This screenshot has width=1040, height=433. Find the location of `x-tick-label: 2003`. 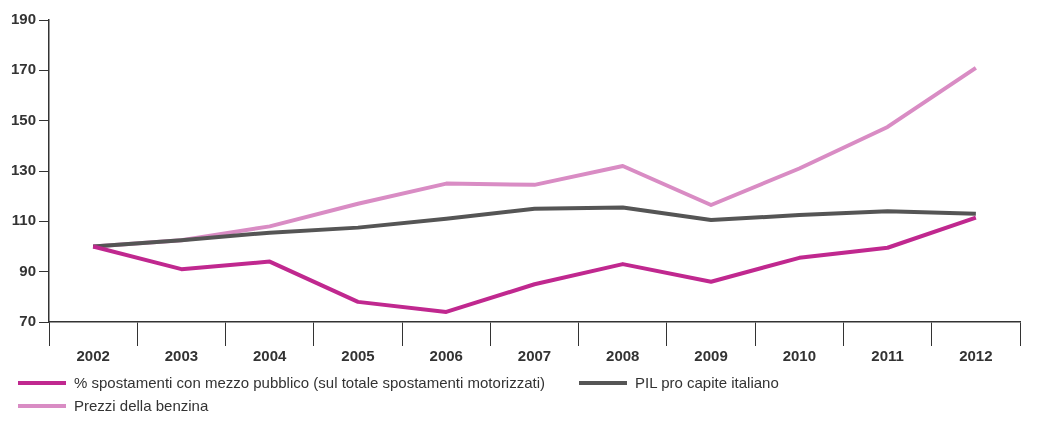

x-tick-label: 2003 is located at coordinates (181, 356).